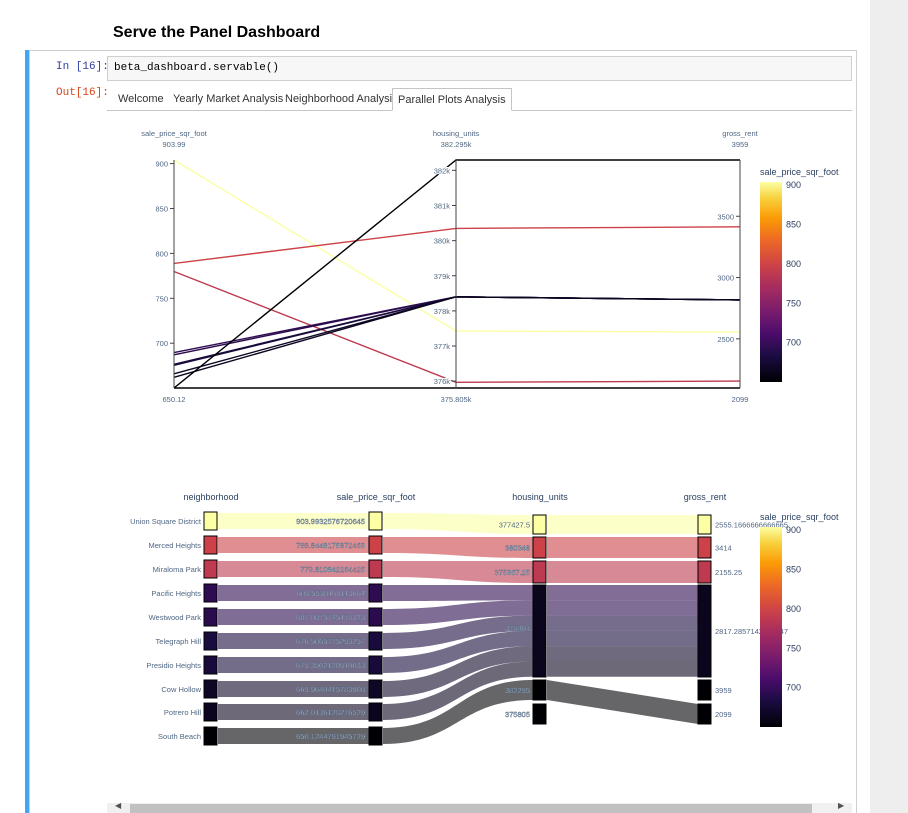  I want to click on tick-label: 800, so click(161, 253).